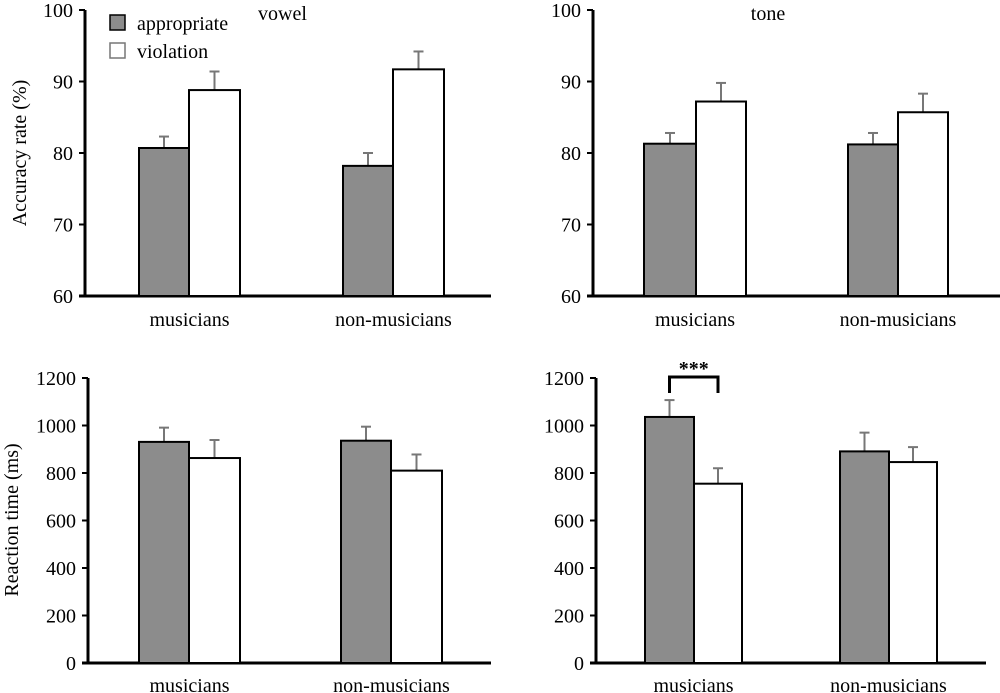  I want to click on y-axis-title-reaction-time: Reaction time (ms), so click(12, 519).